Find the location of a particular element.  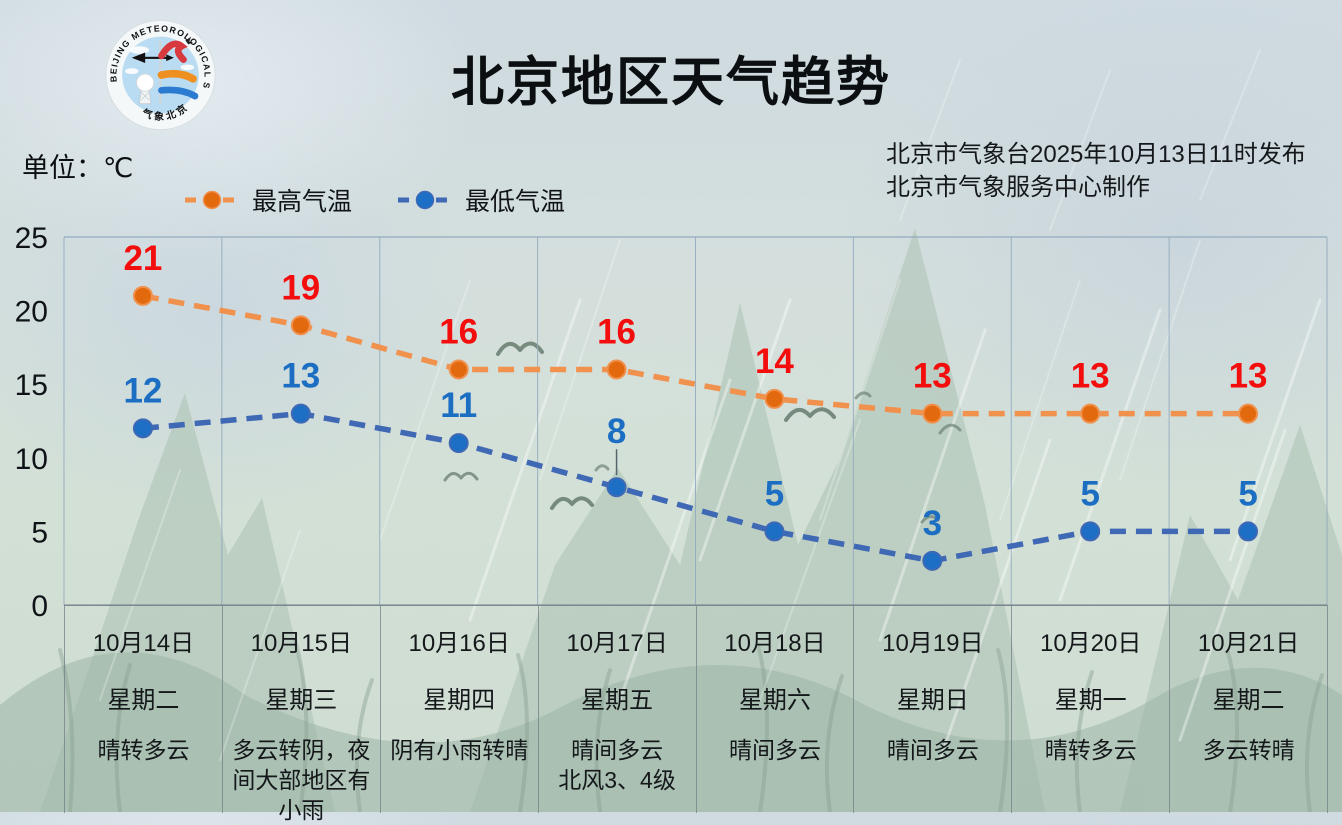

low-temp-value-label: 3 is located at coordinates (932, 523).